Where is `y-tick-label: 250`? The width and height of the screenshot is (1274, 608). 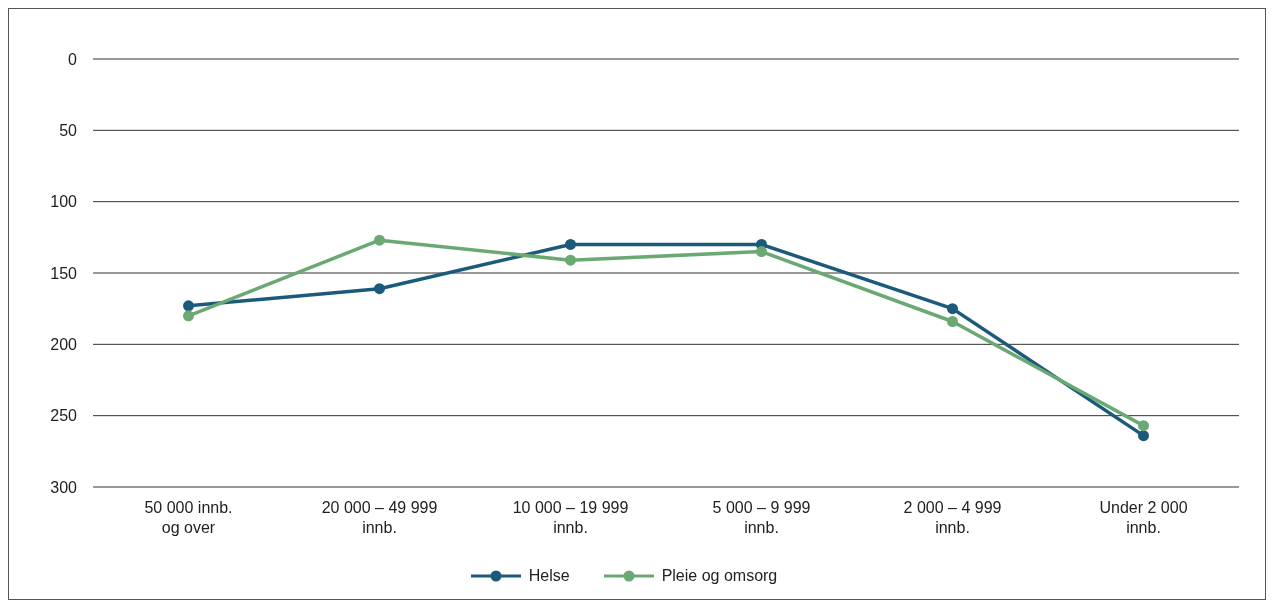 y-tick-label: 250 is located at coordinates (64, 416).